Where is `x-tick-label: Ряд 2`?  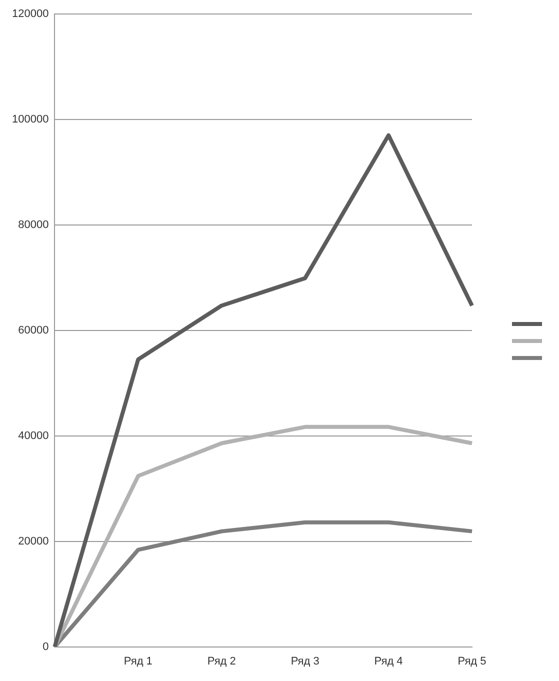 x-tick-label: Ряд 2 is located at coordinates (221, 661).